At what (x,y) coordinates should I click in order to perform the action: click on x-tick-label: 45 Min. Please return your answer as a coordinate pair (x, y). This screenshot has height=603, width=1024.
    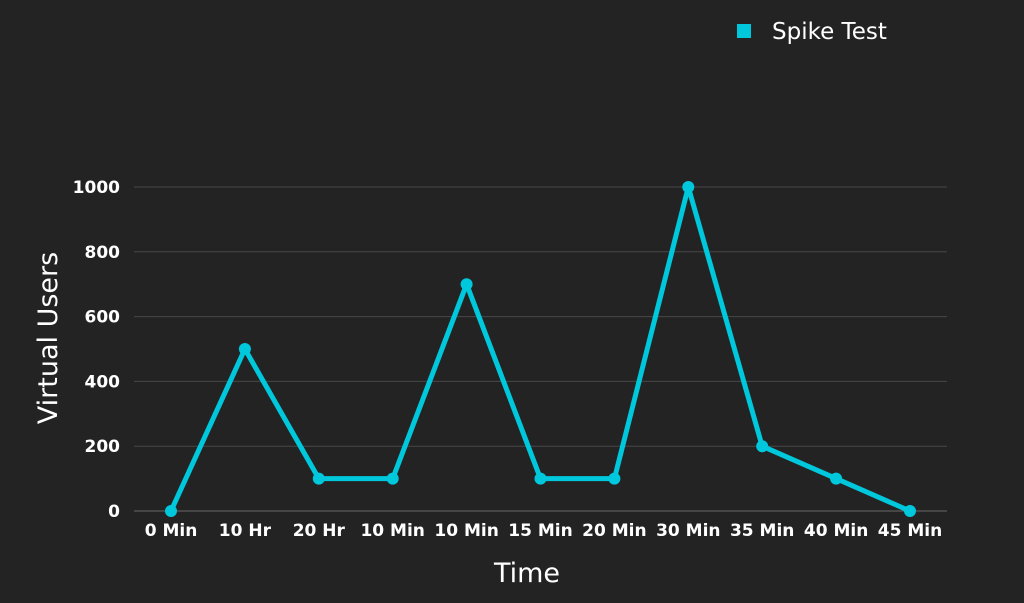
    Looking at the image, I should click on (910, 531).